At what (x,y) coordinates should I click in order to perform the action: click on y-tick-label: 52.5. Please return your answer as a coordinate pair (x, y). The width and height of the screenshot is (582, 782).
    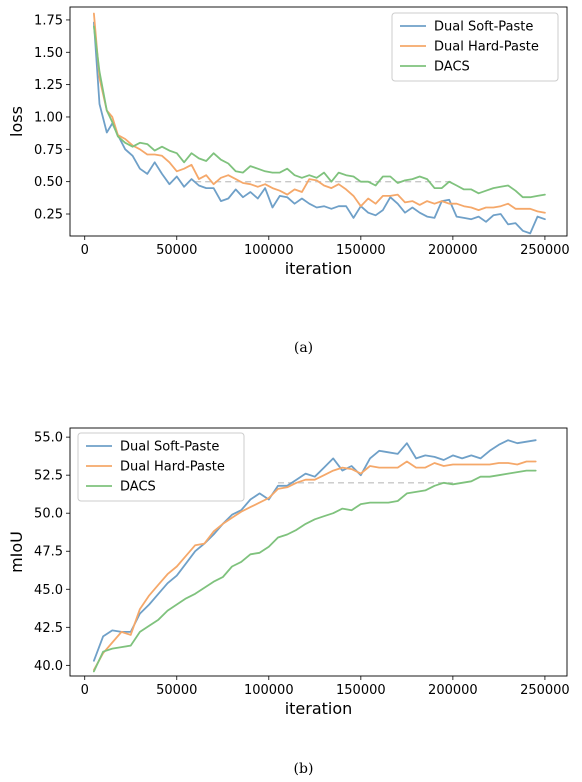
    Looking at the image, I should click on (48, 476).